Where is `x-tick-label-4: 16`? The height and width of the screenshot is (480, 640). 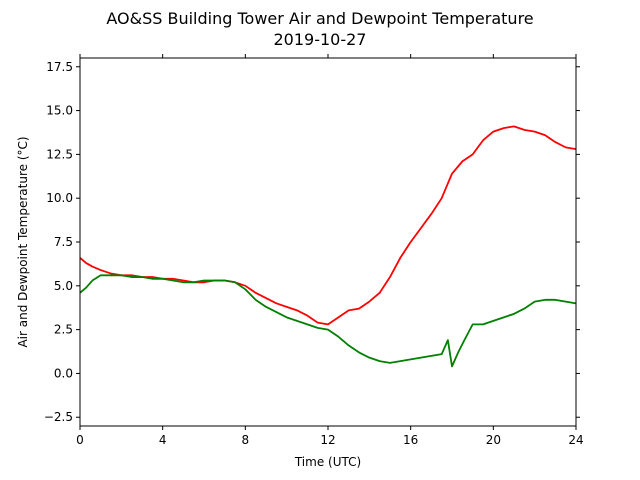 x-tick-label-4: 16 is located at coordinates (410, 440).